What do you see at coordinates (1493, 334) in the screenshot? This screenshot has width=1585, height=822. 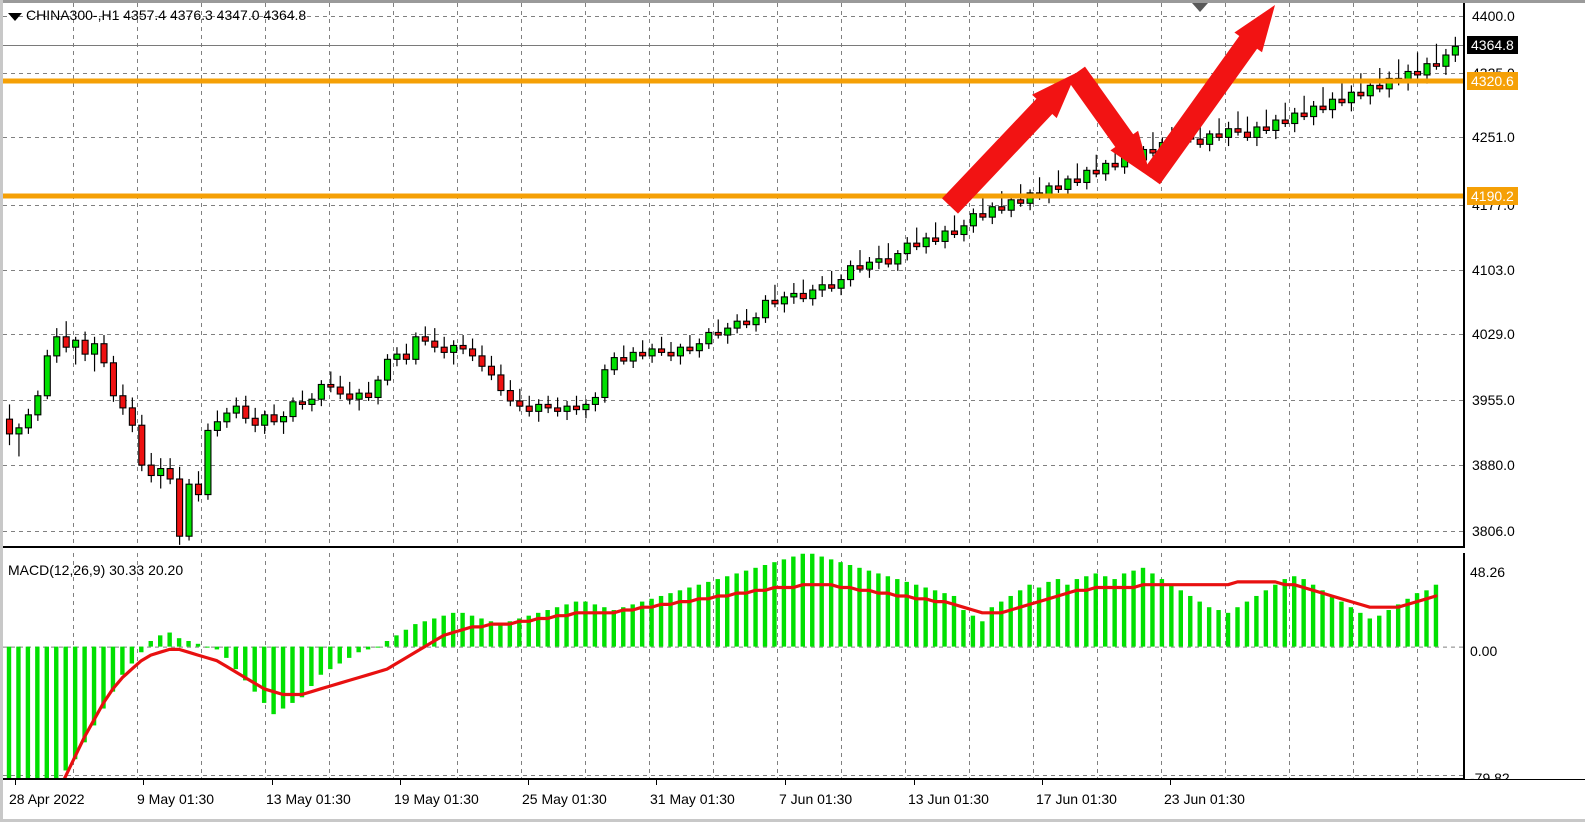 I see `price-axis-tick-label: 4029.0` at bounding box center [1493, 334].